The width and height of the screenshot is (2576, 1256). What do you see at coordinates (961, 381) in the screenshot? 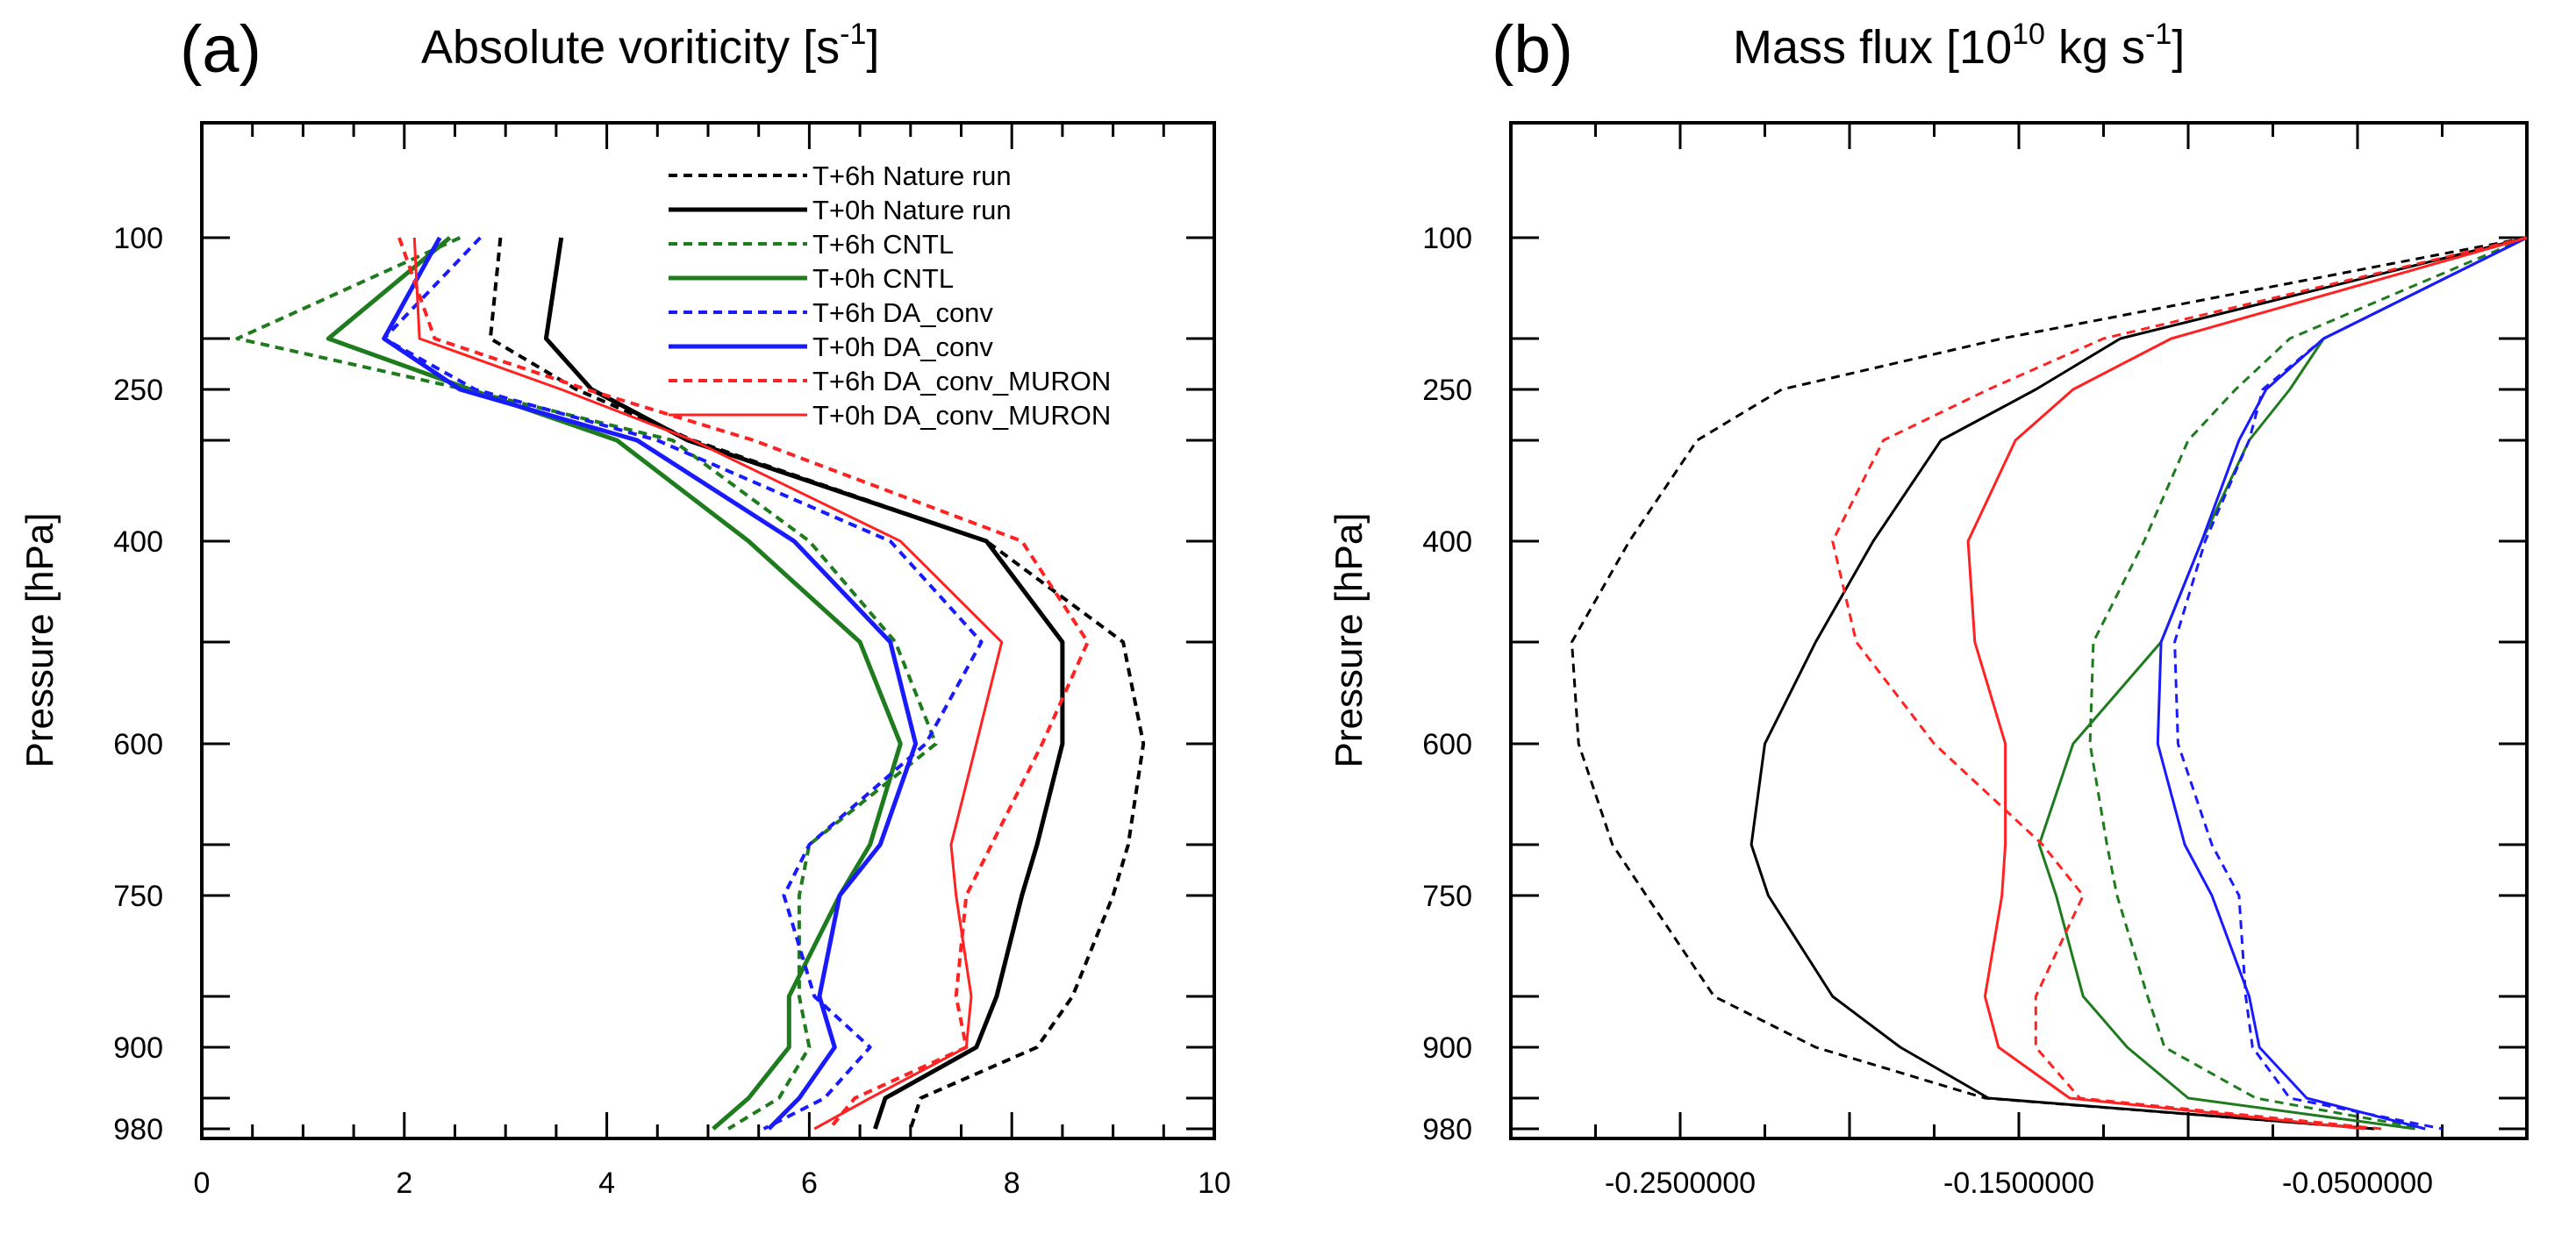
I see `legend-label: T+6h DA_conv_MURON` at bounding box center [961, 381].